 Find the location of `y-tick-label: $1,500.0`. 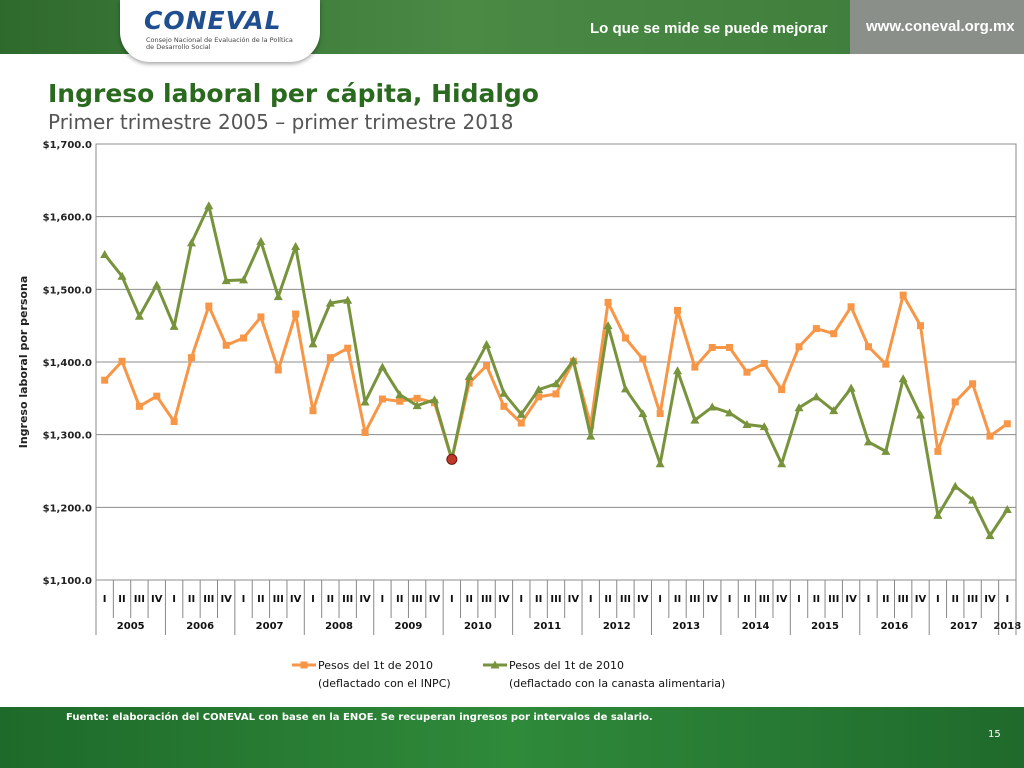

y-tick-label: $1,500.0 is located at coordinates (67, 290).